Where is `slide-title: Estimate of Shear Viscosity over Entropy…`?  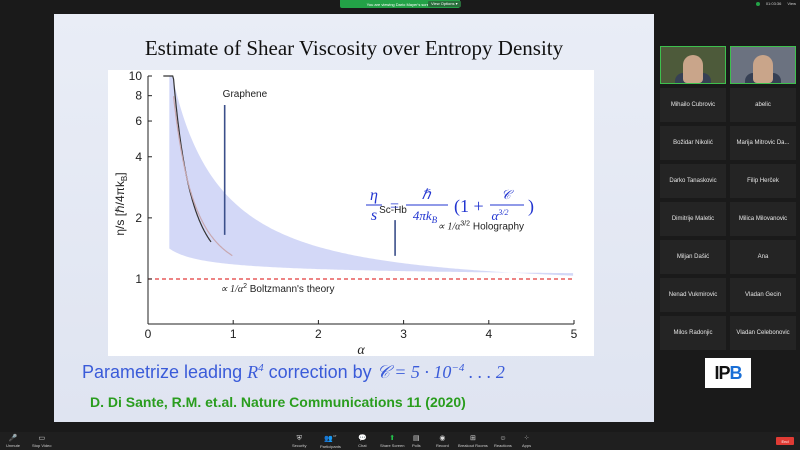 slide-title: Estimate of Shear Viscosity over Entropy… is located at coordinates (354, 48).